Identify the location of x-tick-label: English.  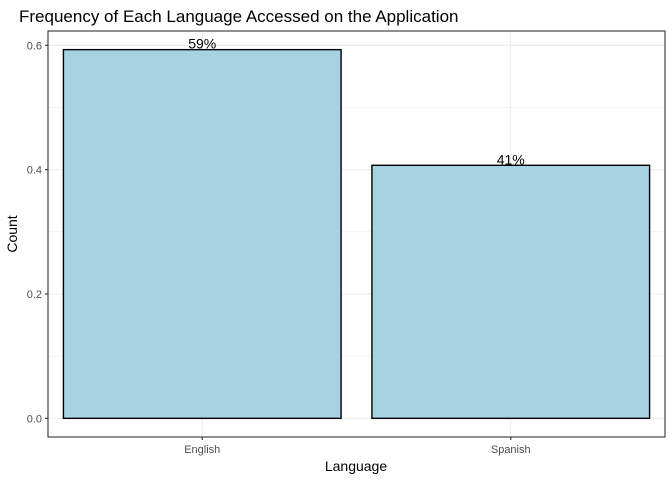
(202, 450).